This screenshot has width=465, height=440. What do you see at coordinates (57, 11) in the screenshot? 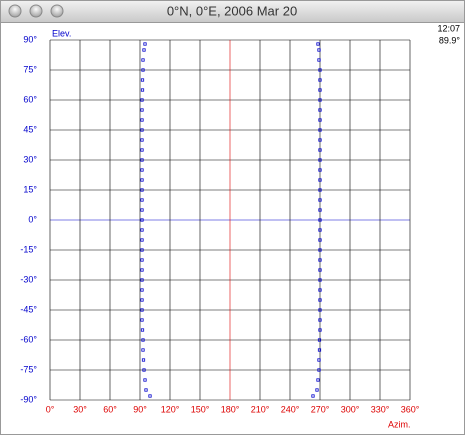
I see `zoom-button` at bounding box center [57, 11].